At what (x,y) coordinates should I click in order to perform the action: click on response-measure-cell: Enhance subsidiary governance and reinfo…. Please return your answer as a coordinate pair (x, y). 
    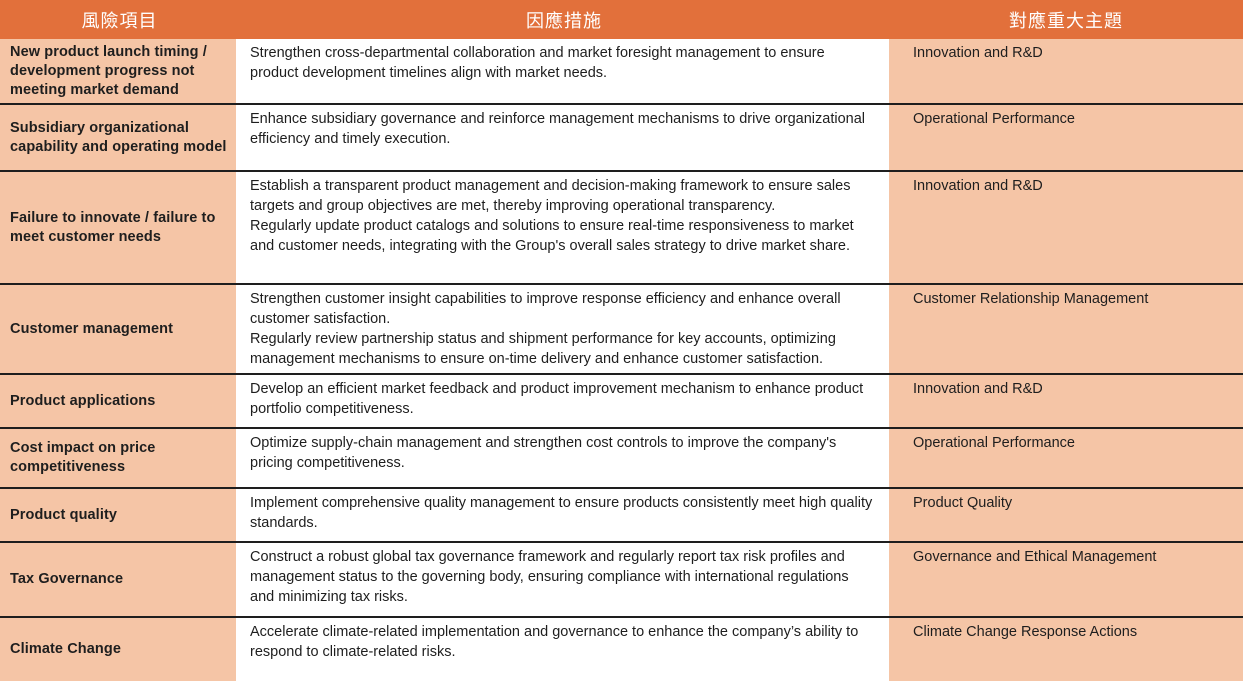
    Looking at the image, I should click on (564, 137).